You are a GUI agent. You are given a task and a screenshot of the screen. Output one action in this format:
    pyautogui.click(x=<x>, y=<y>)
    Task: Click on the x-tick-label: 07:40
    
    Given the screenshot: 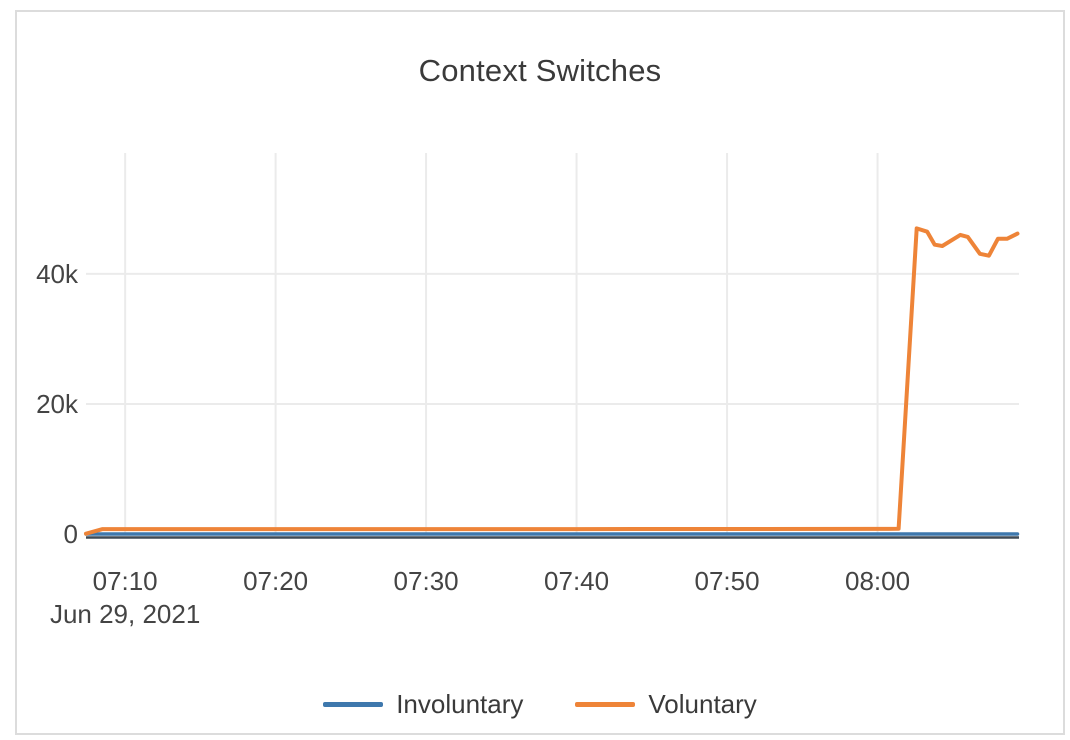 What is the action you would take?
    pyautogui.click(x=576, y=581)
    